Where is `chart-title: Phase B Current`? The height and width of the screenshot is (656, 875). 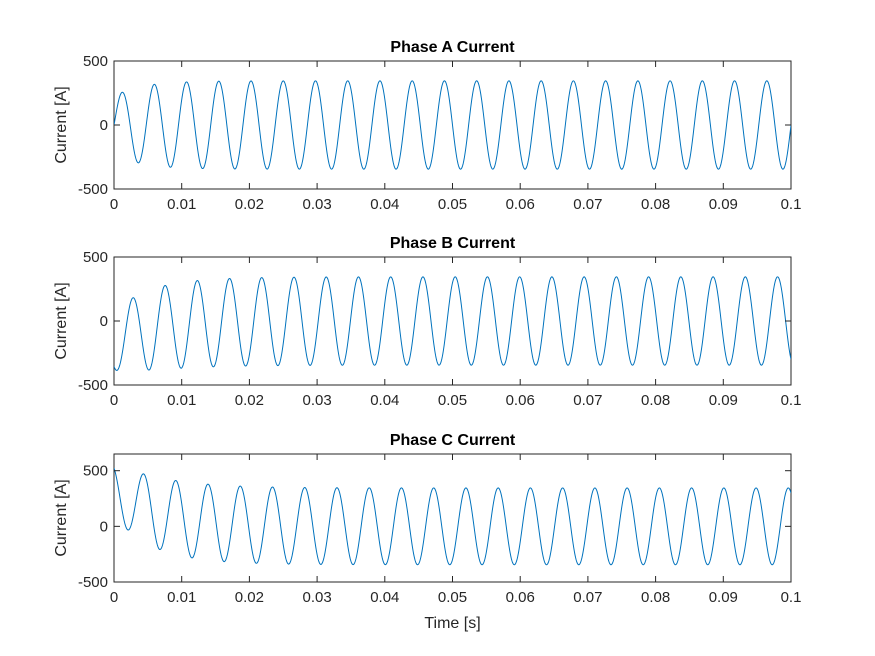 chart-title: Phase B Current is located at coordinates (453, 243).